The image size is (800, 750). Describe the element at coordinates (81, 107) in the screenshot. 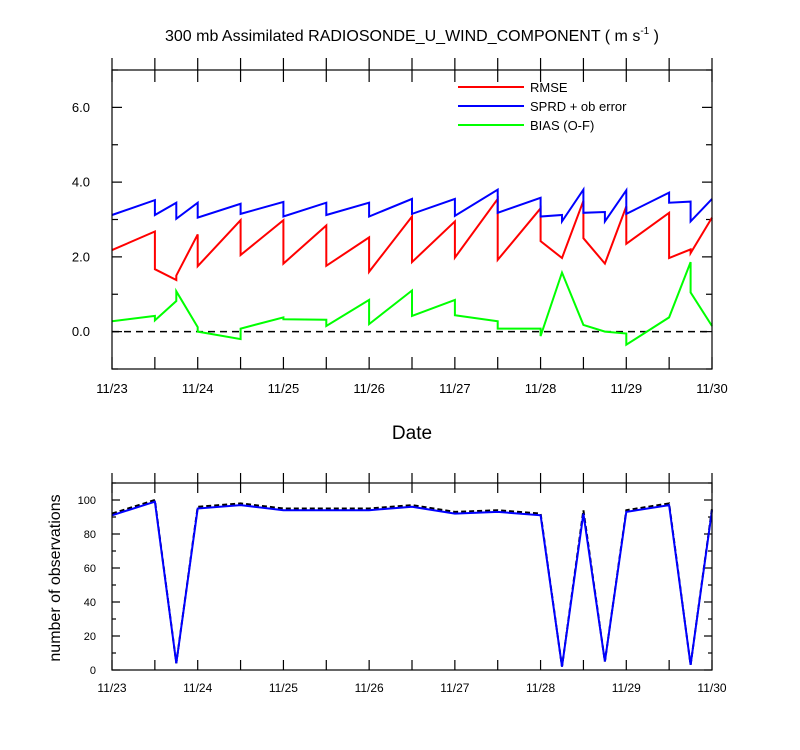

I see `y-tick-label: 6.0` at that location.